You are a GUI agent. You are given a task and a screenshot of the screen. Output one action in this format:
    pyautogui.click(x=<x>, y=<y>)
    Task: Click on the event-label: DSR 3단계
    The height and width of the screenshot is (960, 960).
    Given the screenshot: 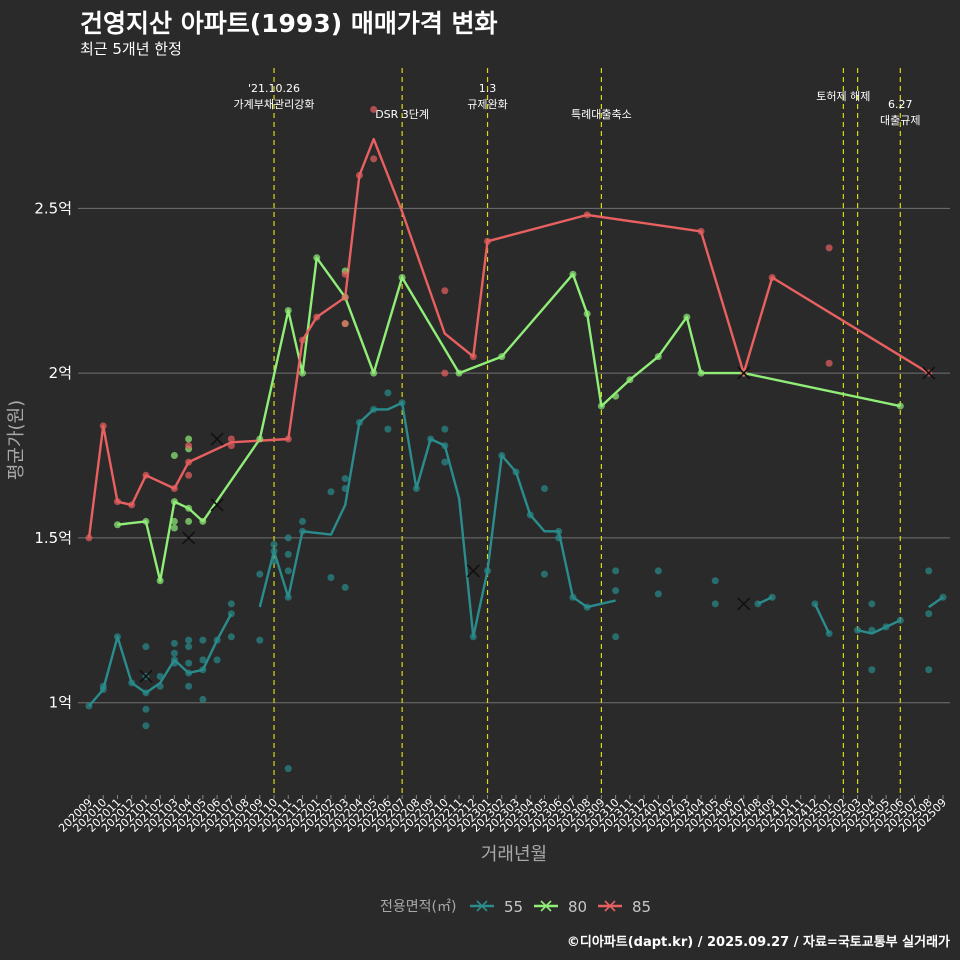 What is the action you would take?
    pyautogui.click(x=402, y=114)
    